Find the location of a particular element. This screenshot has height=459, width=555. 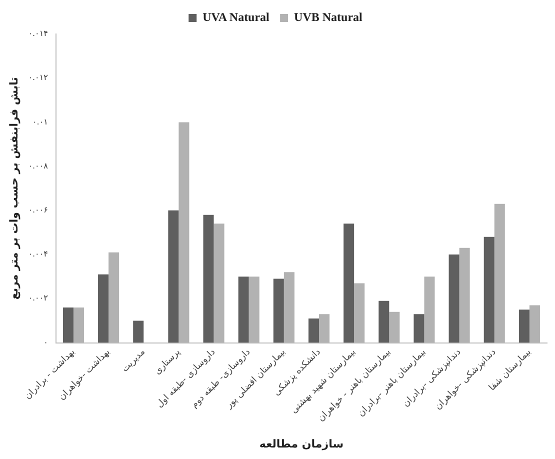

y-tick-label: ۰ is located at coordinates (46, 342).